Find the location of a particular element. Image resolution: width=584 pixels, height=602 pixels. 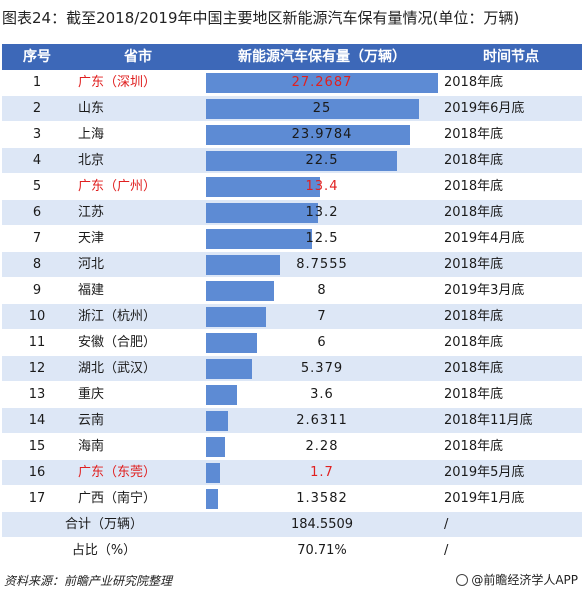

province-cell: 云南 is located at coordinates (91, 420).